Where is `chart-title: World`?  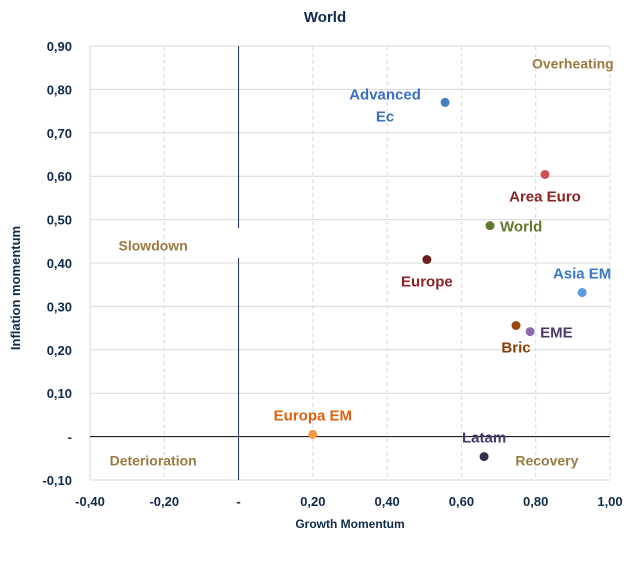
chart-title: World is located at coordinates (325, 17).